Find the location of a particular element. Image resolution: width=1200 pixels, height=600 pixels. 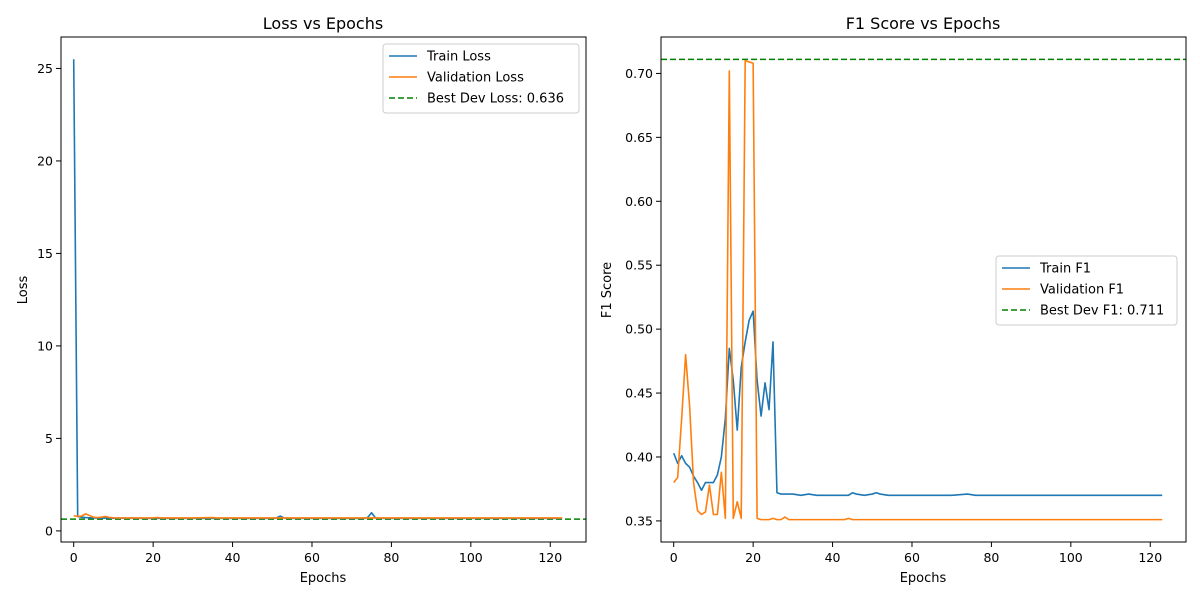

f1-x-tick-label: 0 is located at coordinates (674, 557).